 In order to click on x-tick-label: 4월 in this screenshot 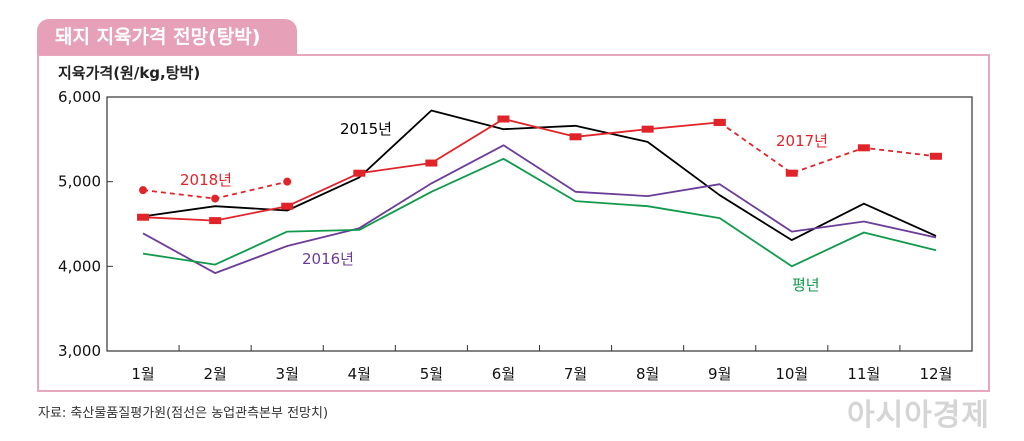, I will do `click(359, 374)`.